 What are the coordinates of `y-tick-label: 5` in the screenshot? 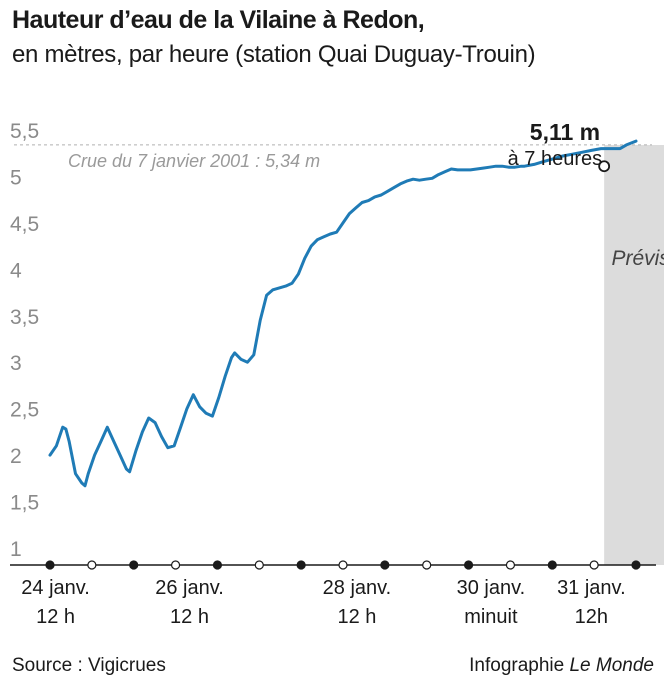 It's located at (16, 177).